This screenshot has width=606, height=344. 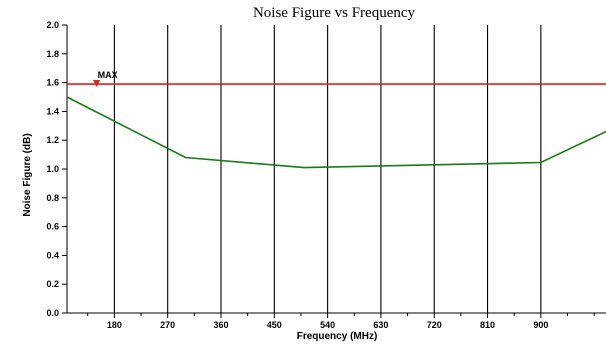 I want to click on y-tick-label: 1.0, so click(x=52, y=169).